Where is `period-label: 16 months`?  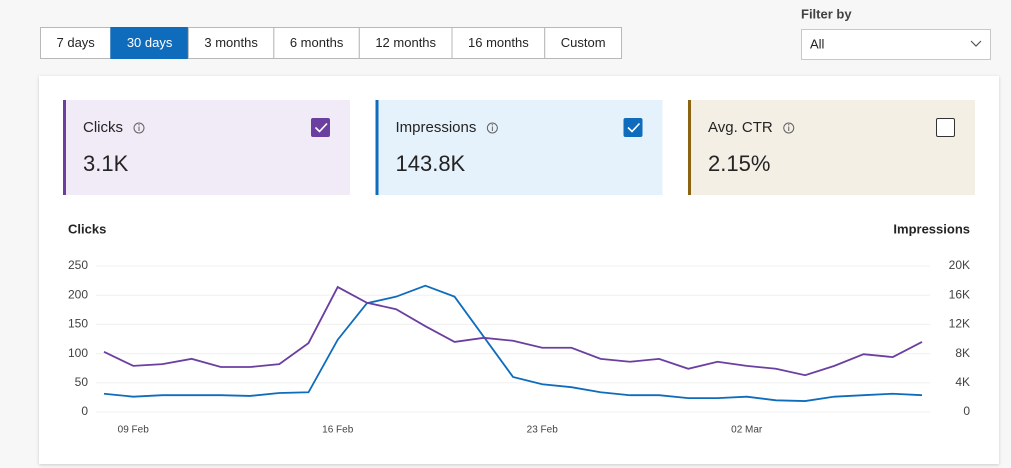
period-label: 16 months is located at coordinates (498, 42).